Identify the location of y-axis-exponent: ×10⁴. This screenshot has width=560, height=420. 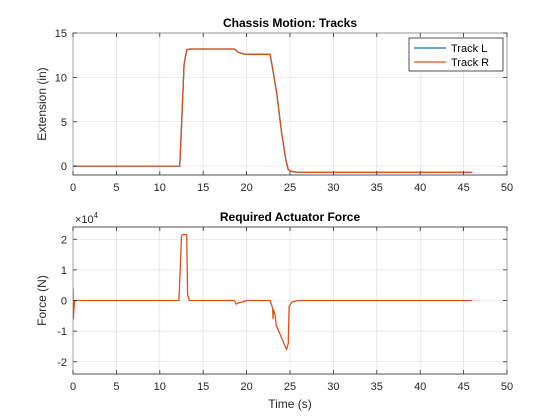
(87, 218).